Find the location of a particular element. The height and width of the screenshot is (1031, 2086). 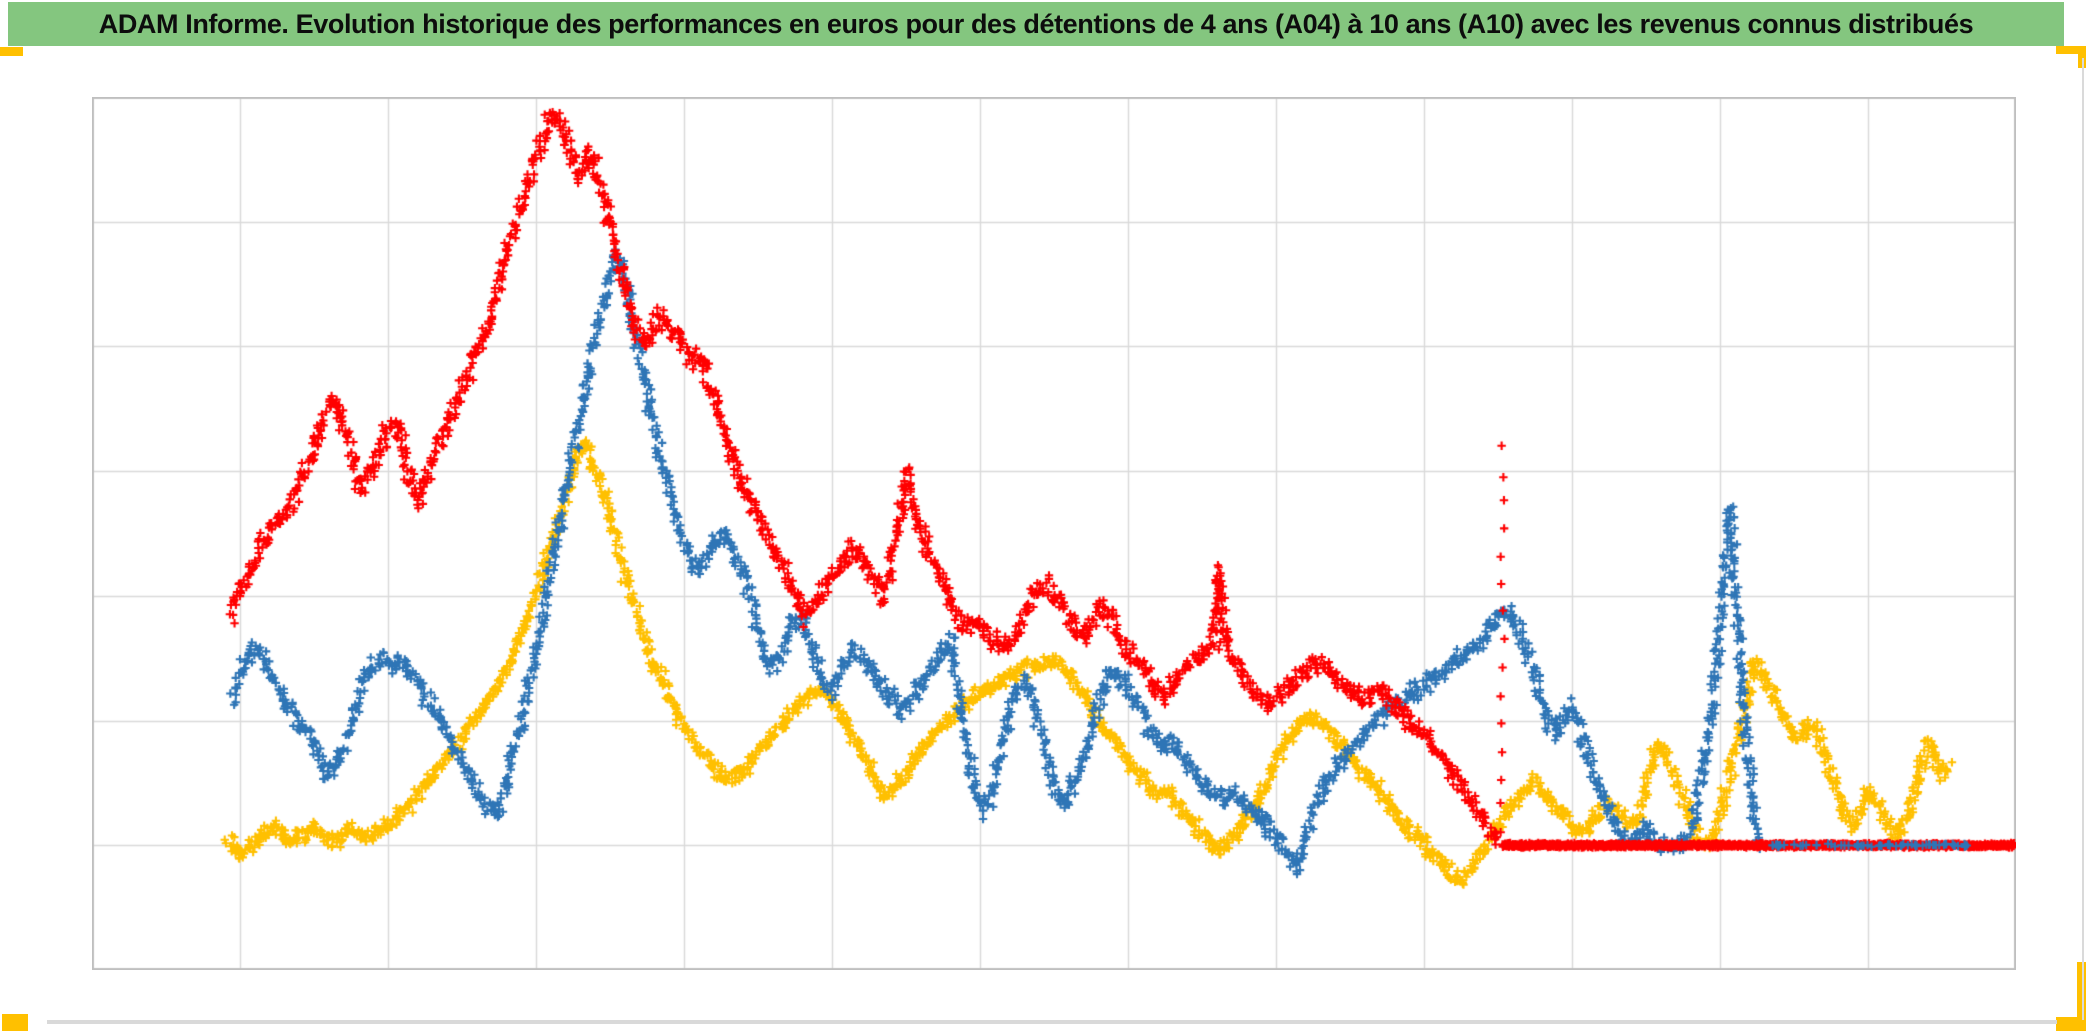

selection-handle-bottom-right is located at coordinates (2071, 1024).